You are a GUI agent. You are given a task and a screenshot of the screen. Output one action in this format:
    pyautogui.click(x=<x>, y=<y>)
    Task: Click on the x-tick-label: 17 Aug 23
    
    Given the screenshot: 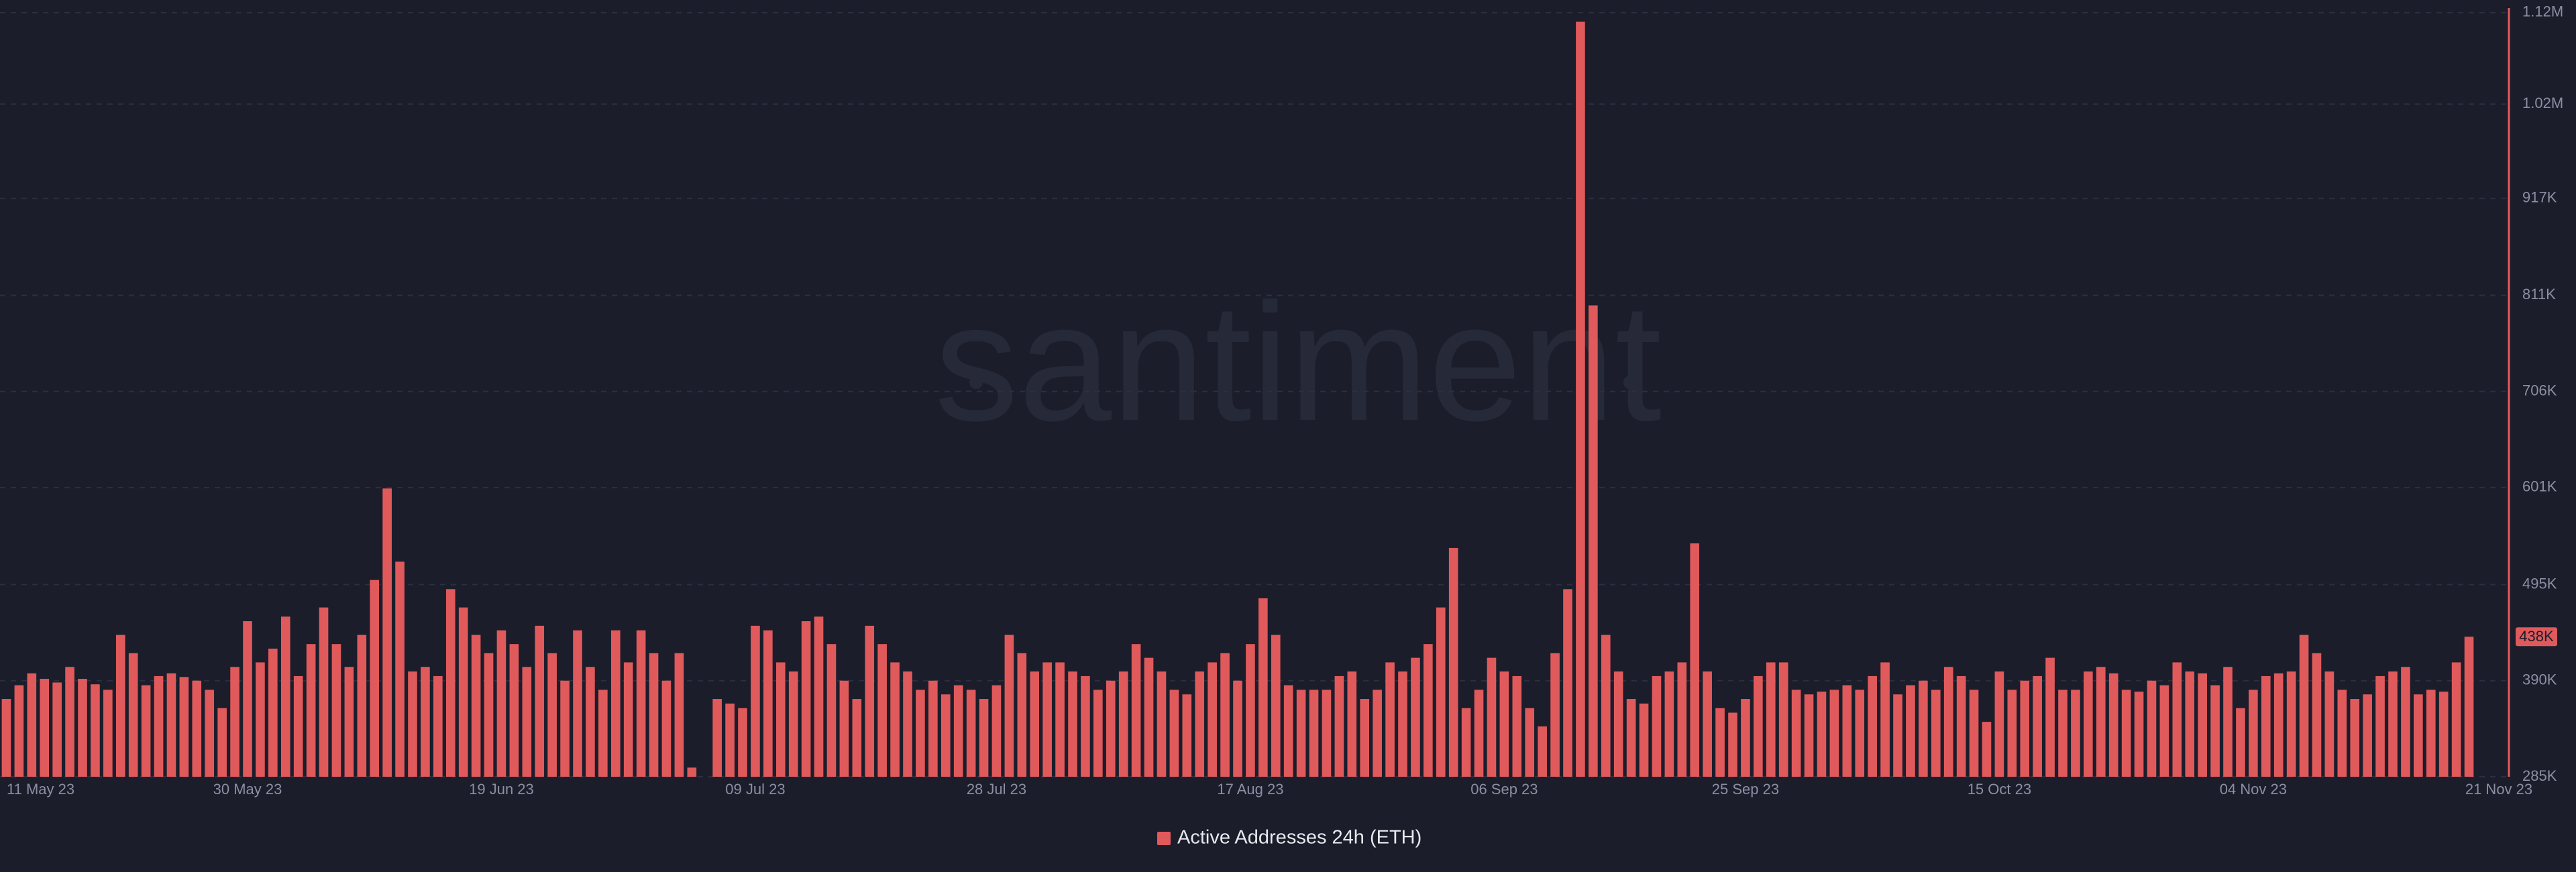 What is the action you would take?
    pyautogui.click(x=1250, y=790)
    